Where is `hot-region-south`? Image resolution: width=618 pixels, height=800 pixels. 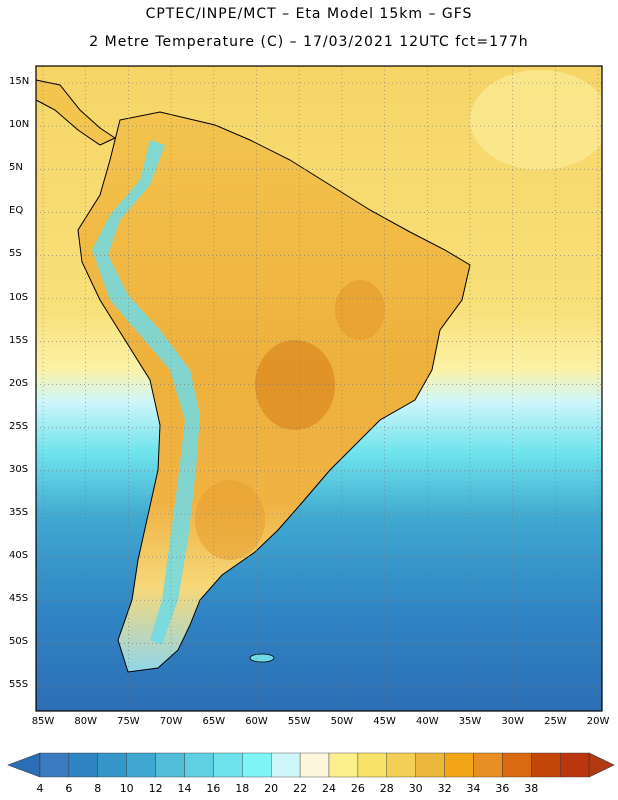
hot-region-south is located at coordinates (230, 520).